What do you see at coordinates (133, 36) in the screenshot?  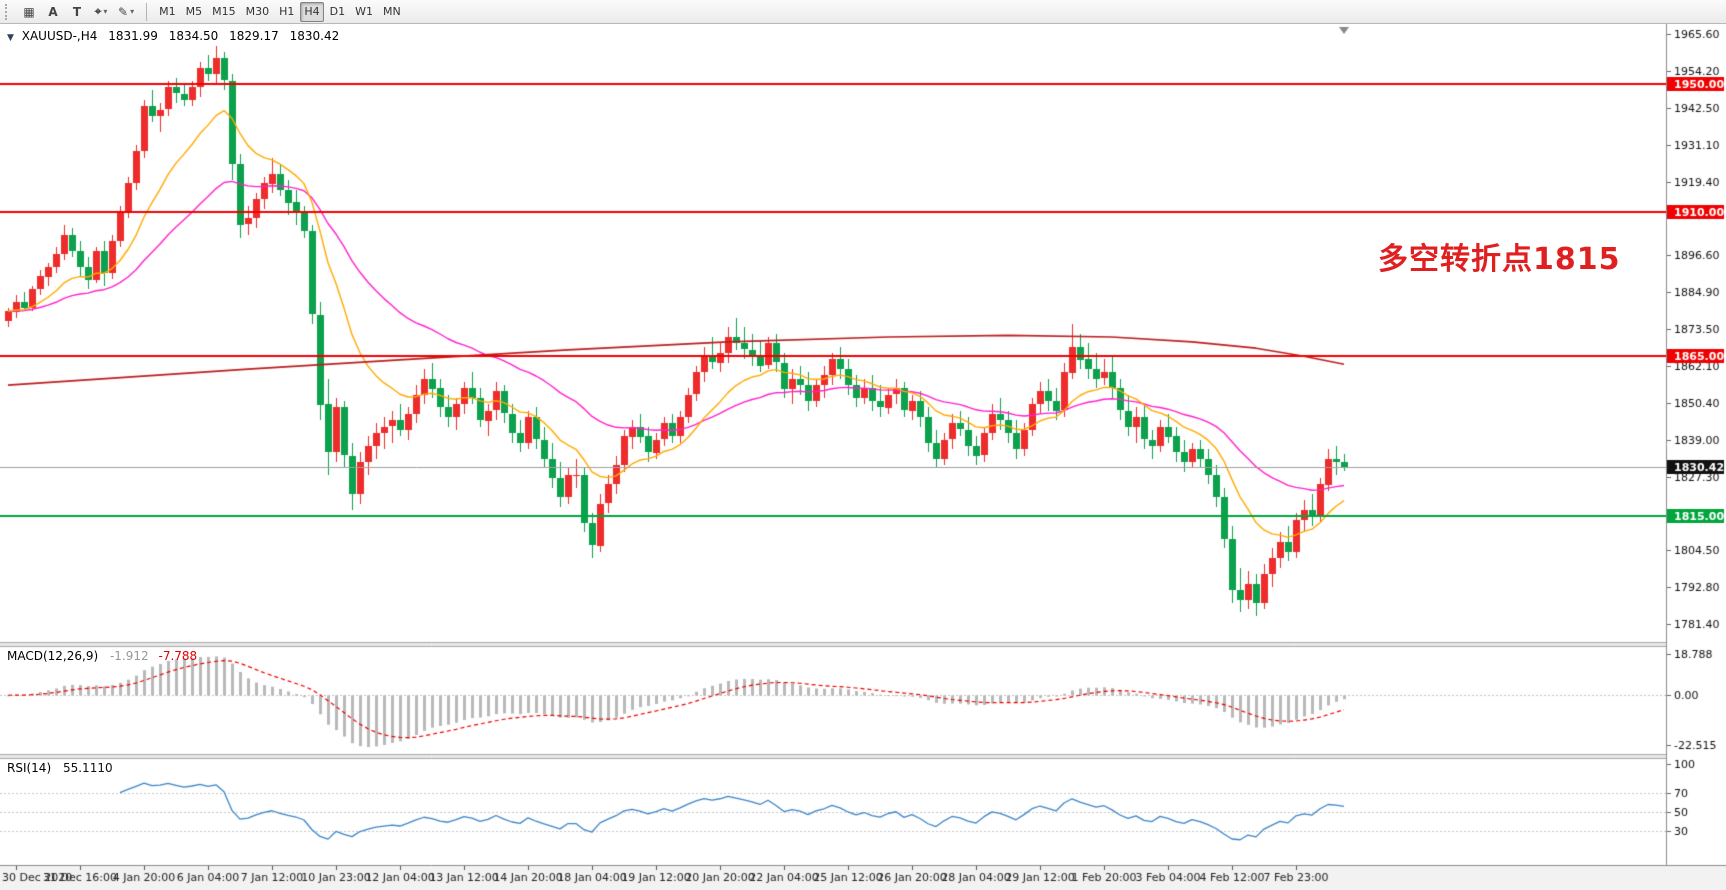 I see `open-value: 1831.99` at bounding box center [133, 36].